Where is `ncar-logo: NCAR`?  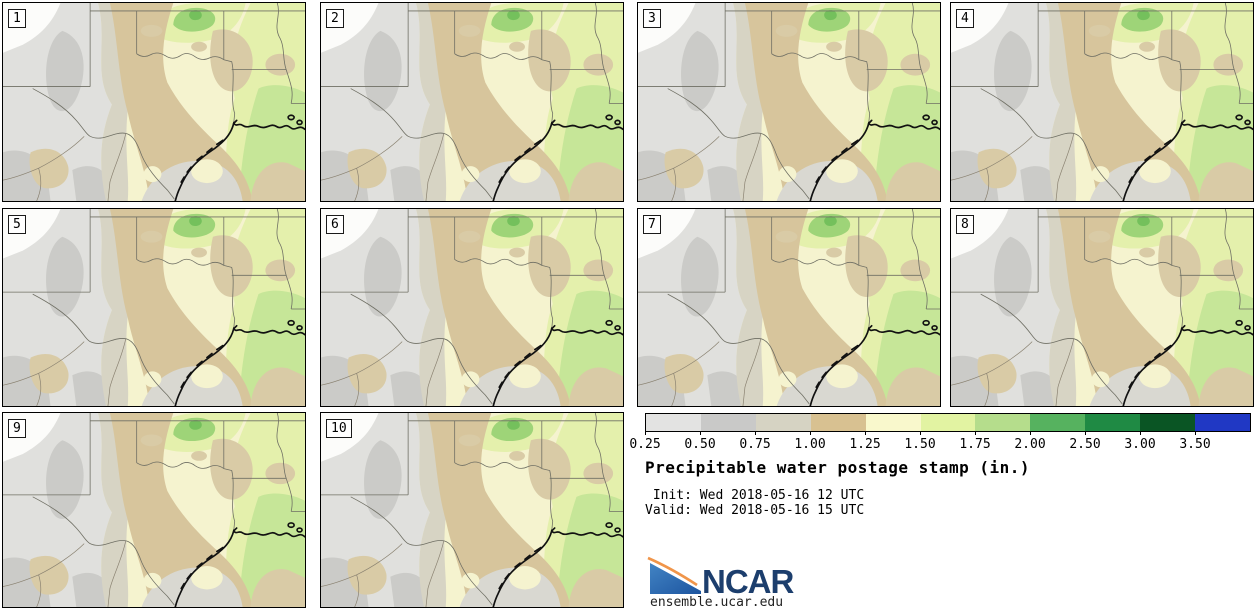 ncar-logo: NCAR is located at coordinates (721, 577).